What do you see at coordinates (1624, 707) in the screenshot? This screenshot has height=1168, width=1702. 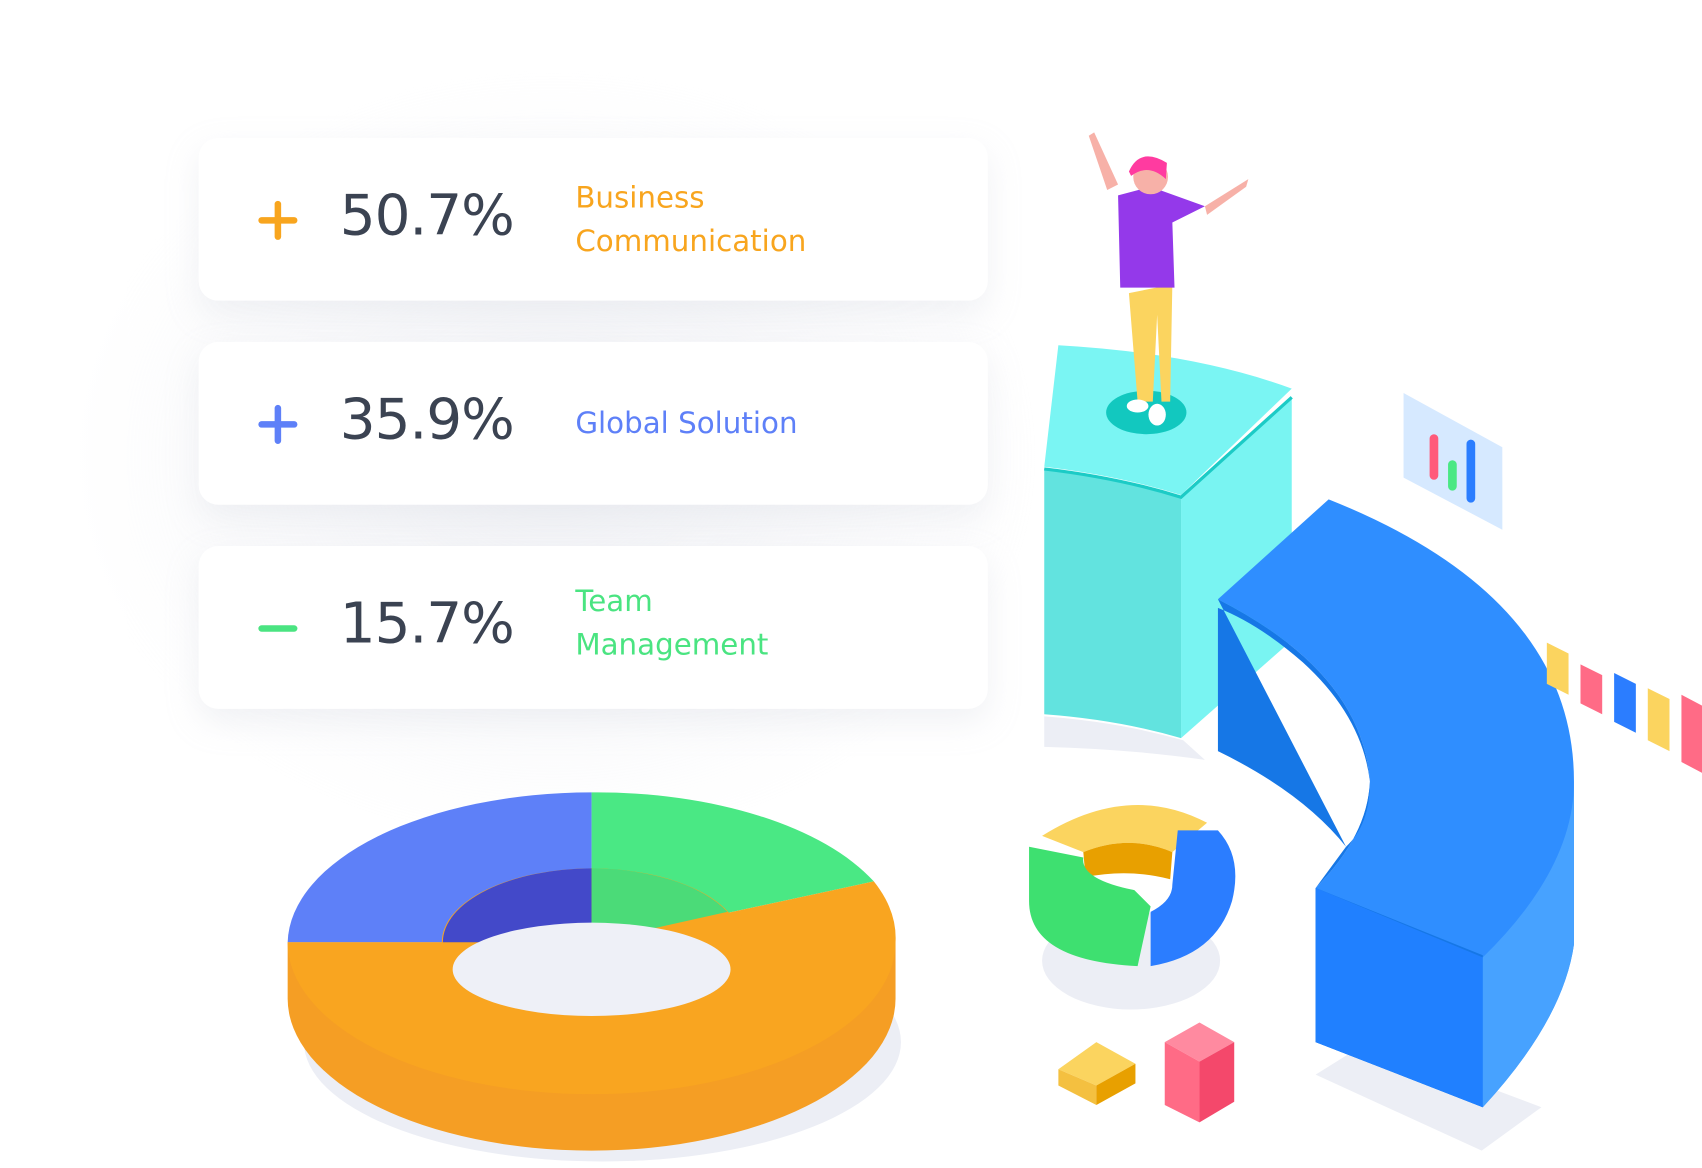 I see `decorative-stripes` at bounding box center [1624, 707].